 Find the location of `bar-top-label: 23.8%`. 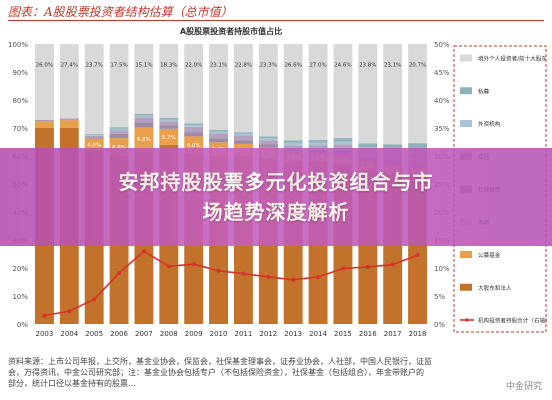

bar-top-label: 23.8% is located at coordinates (367, 65).